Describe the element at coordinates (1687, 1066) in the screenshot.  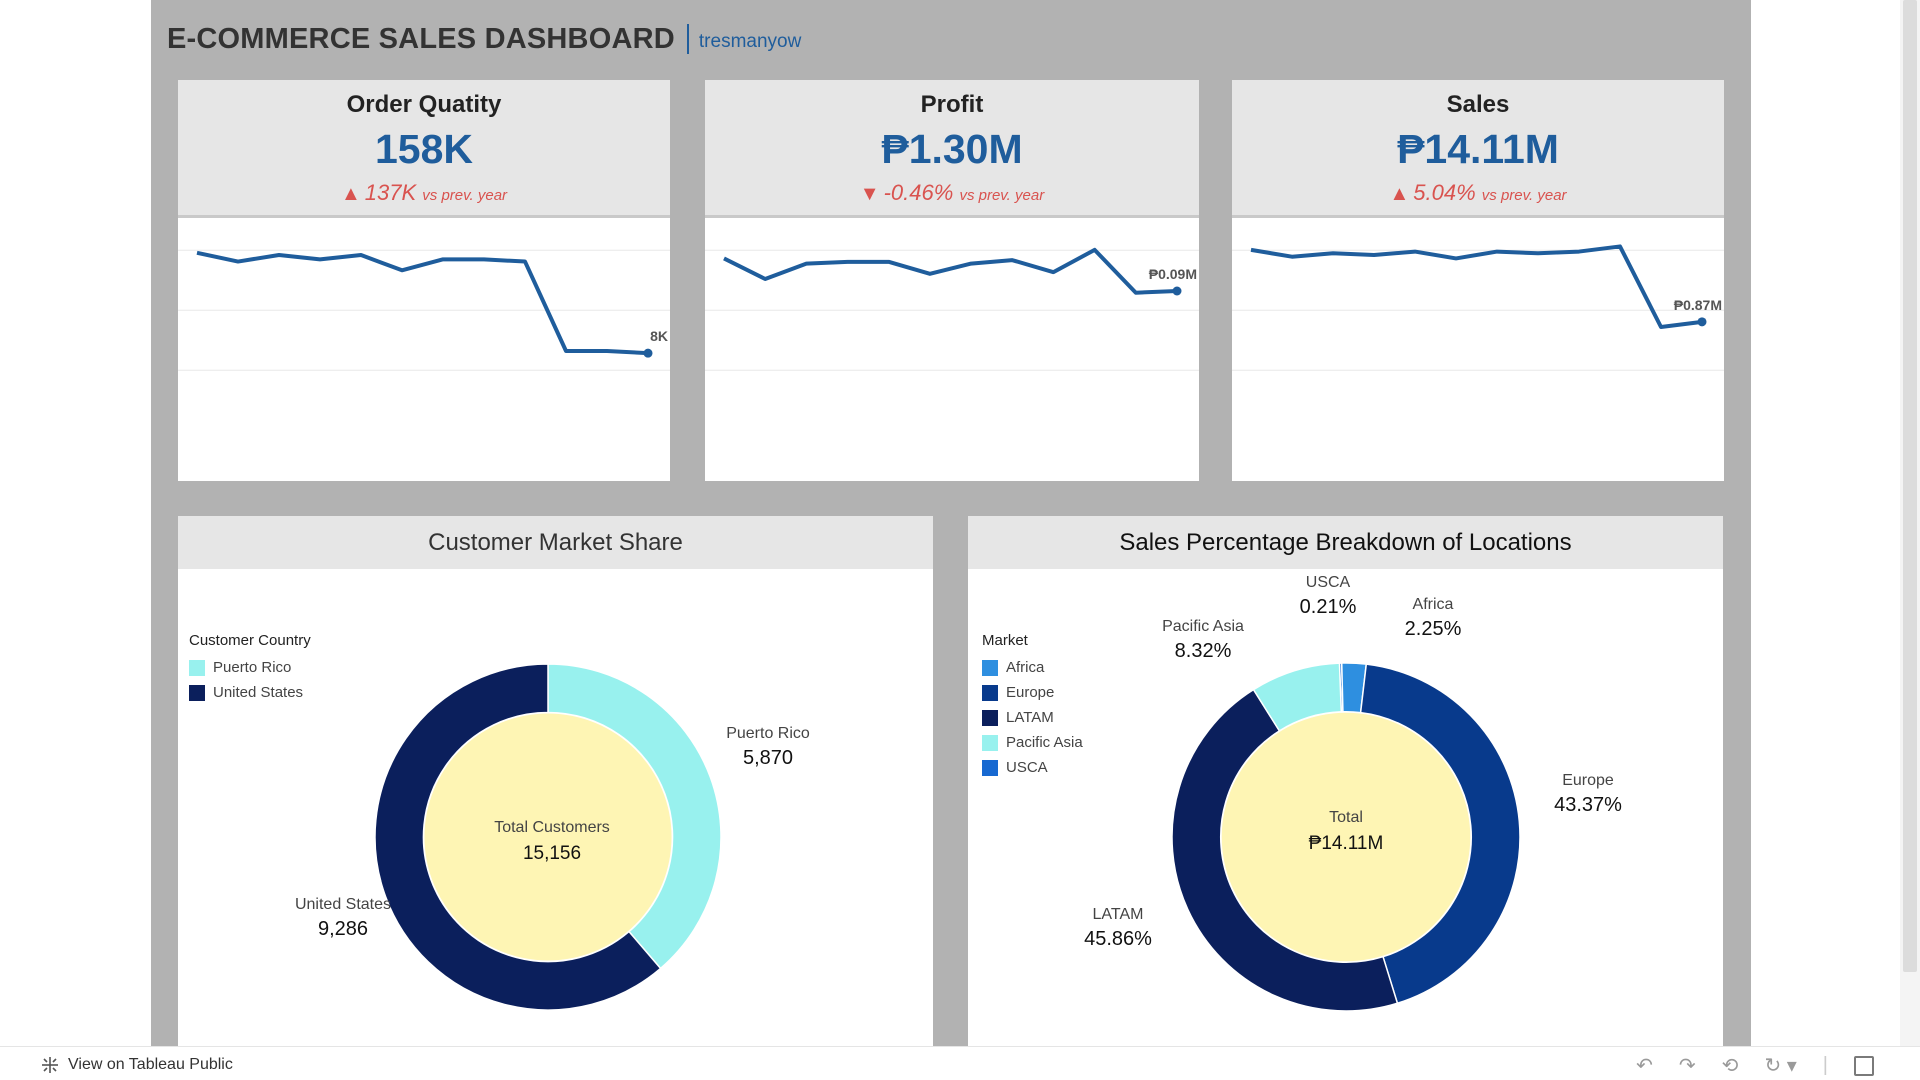
I see `redo-icon: ↷` at that location.